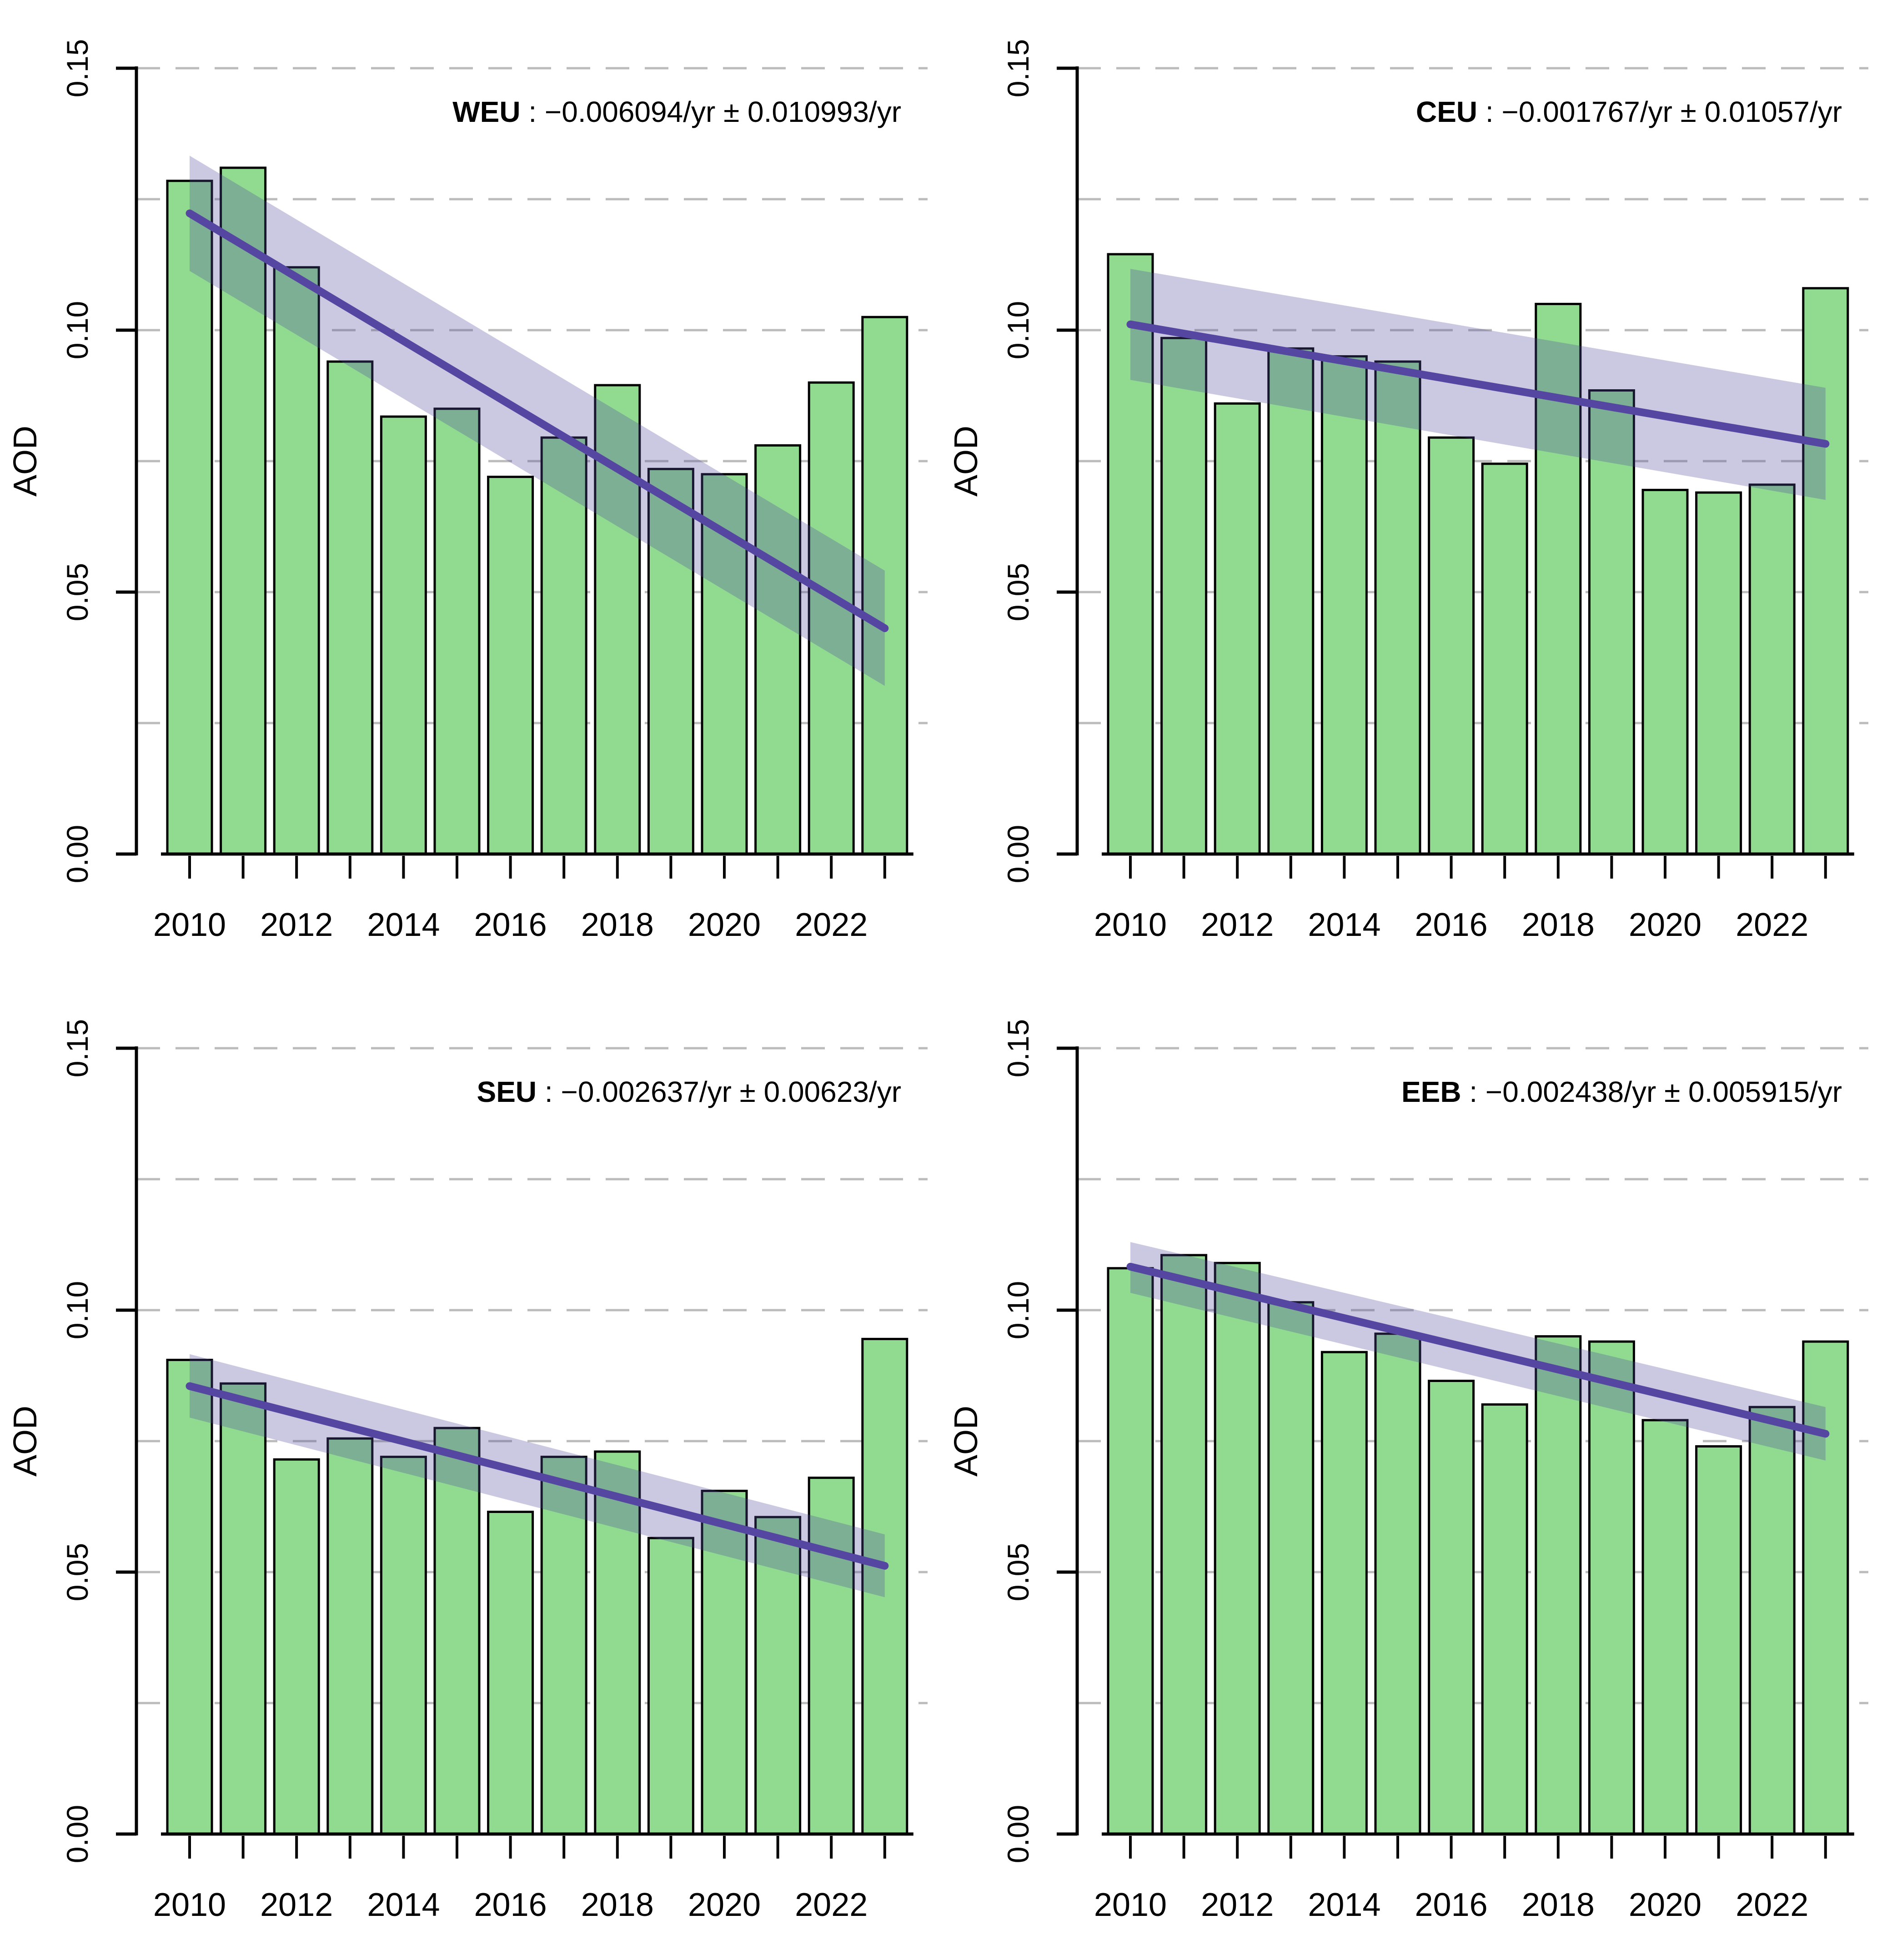 The width and height of the screenshot is (1882, 1960). I want to click on bar-2017, so click(563, 1645).